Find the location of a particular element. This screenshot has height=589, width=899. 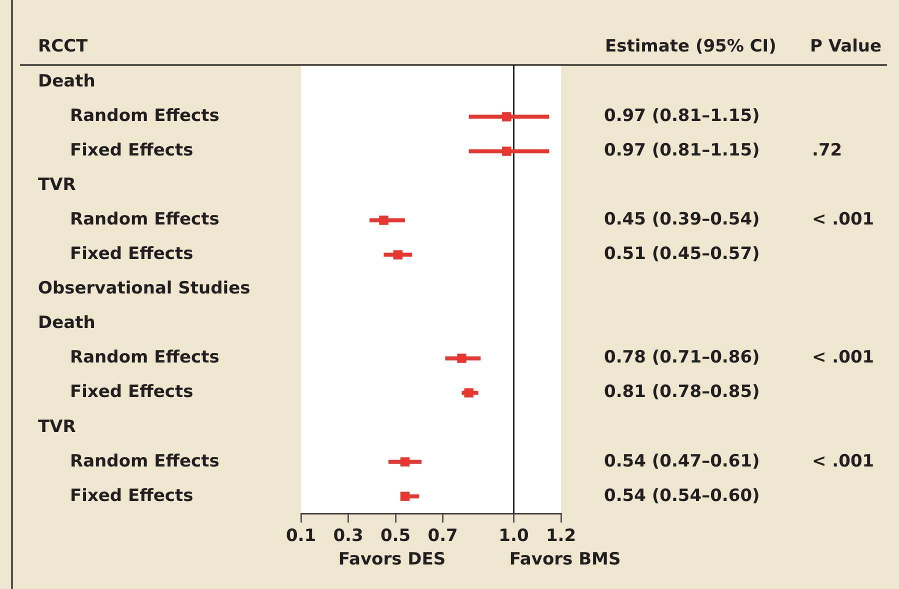

text: .72 is located at coordinates (827, 150).